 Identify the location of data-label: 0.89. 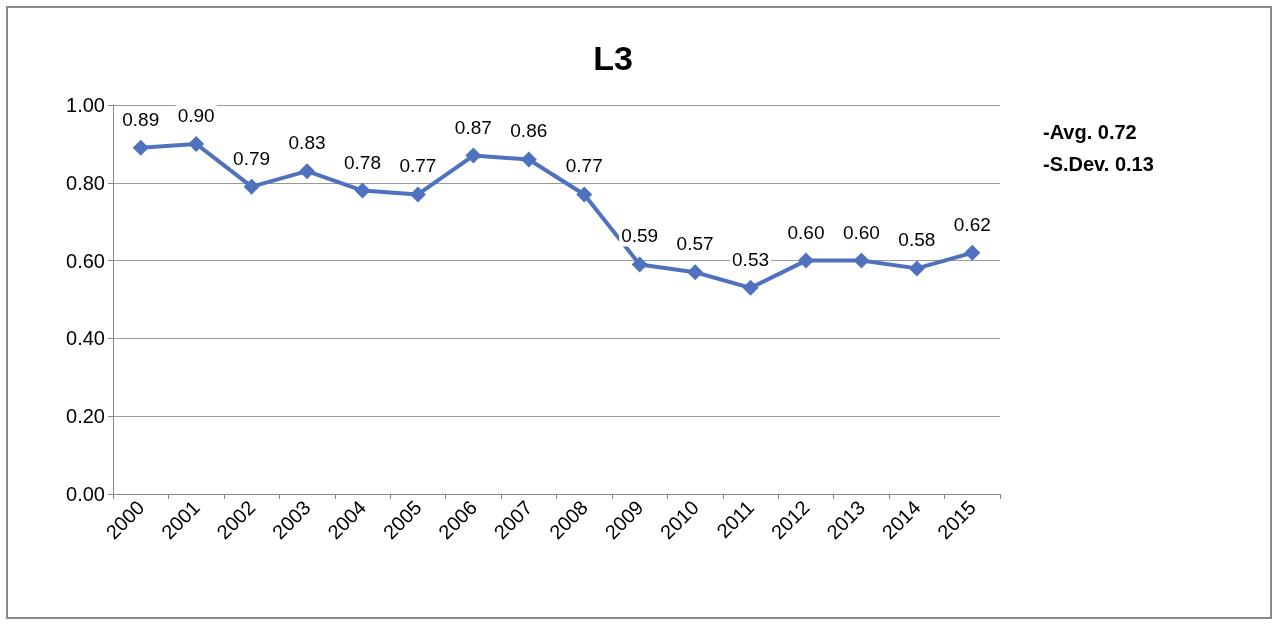
(141, 119).